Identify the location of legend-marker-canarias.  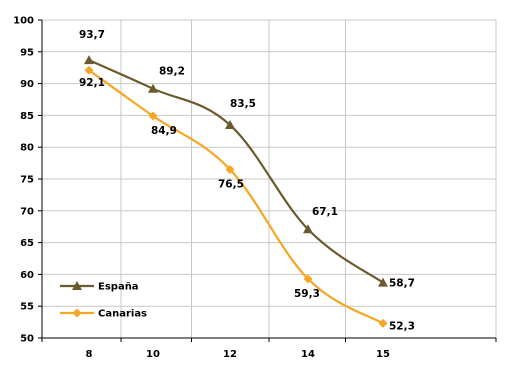
(77, 313).